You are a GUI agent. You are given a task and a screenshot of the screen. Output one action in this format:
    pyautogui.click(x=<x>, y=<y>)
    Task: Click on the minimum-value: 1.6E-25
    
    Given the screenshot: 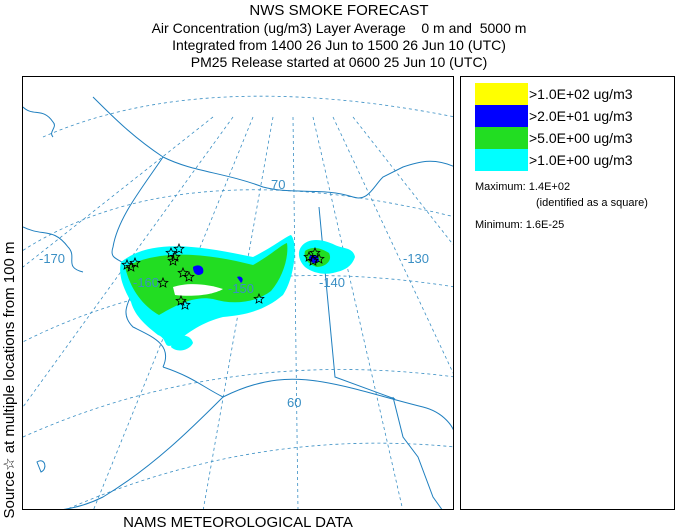 What is the action you would take?
    pyautogui.click(x=545, y=225)
    